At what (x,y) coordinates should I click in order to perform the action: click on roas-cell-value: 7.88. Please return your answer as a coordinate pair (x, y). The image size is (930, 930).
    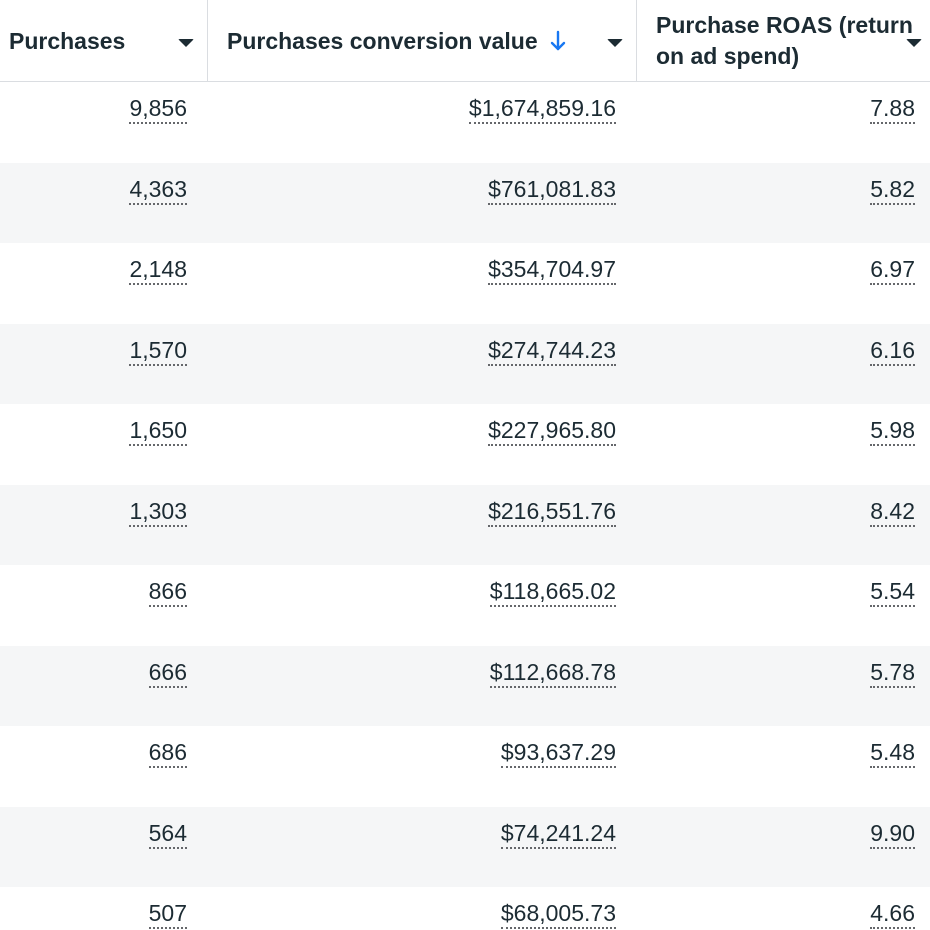
    Looking at the image, I should click on (892, 109).